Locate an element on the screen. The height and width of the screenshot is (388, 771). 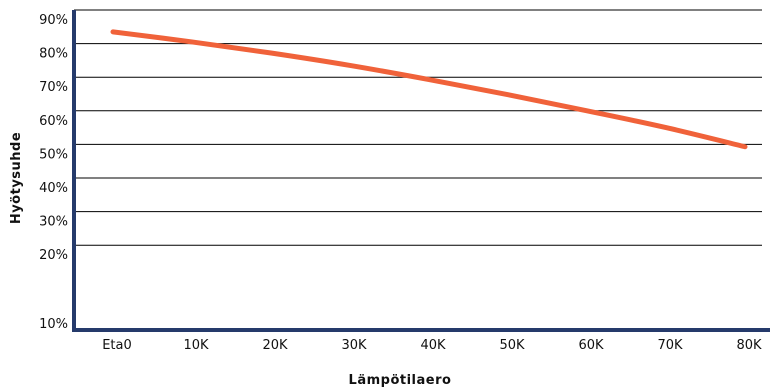
y-tick-label: 20% is located at coordinates (53, 255).